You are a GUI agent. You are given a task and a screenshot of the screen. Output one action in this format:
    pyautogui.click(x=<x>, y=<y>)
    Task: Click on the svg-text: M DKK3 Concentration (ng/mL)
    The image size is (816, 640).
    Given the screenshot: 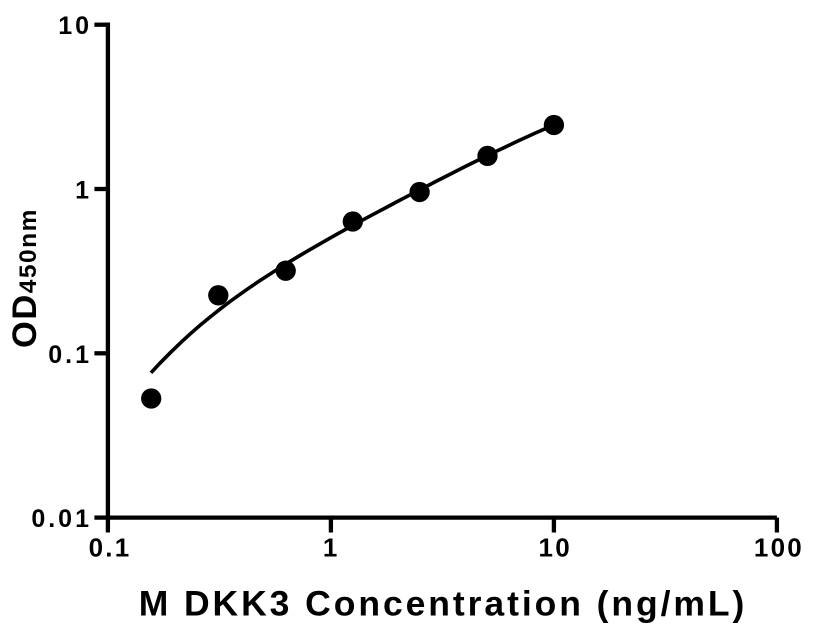 What is the action you would take?
    pyautogui.click(x=443, y=604)
    